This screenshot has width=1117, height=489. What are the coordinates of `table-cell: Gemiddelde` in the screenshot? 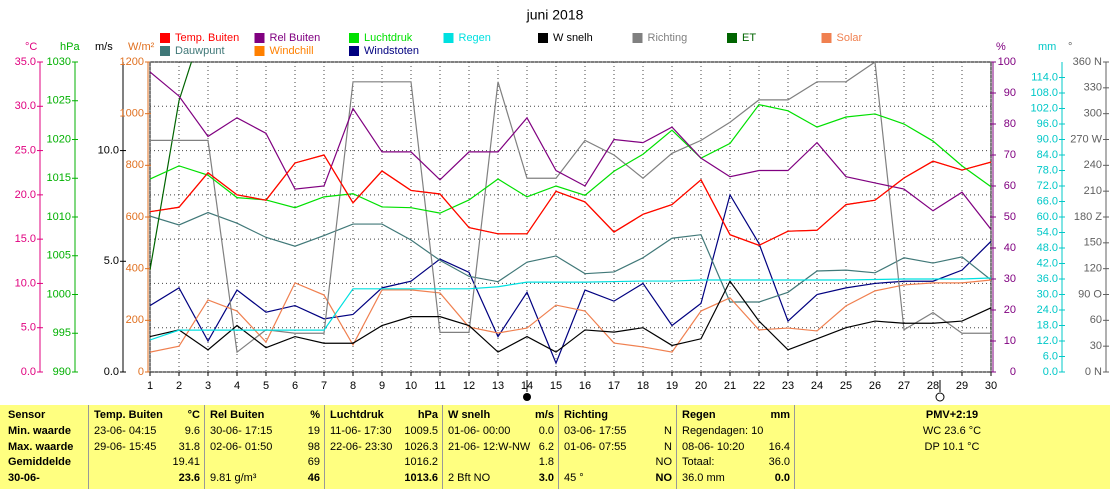 It's located at (39, 462).